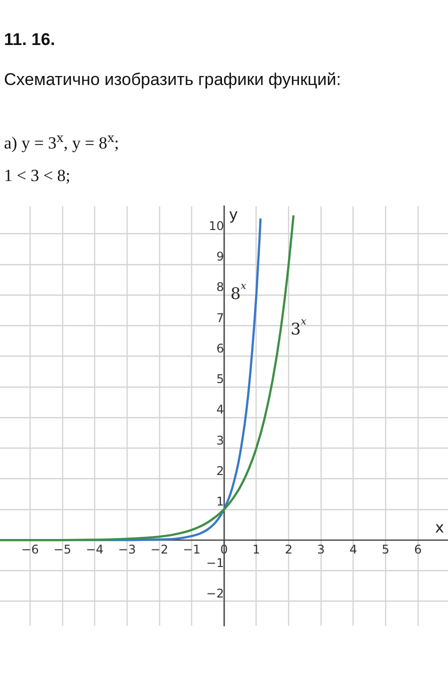 The image size is (448, 673). Describe the element at coordinates (215, 593) in the screenshot. I see `y-tick-label: −2` at that location.